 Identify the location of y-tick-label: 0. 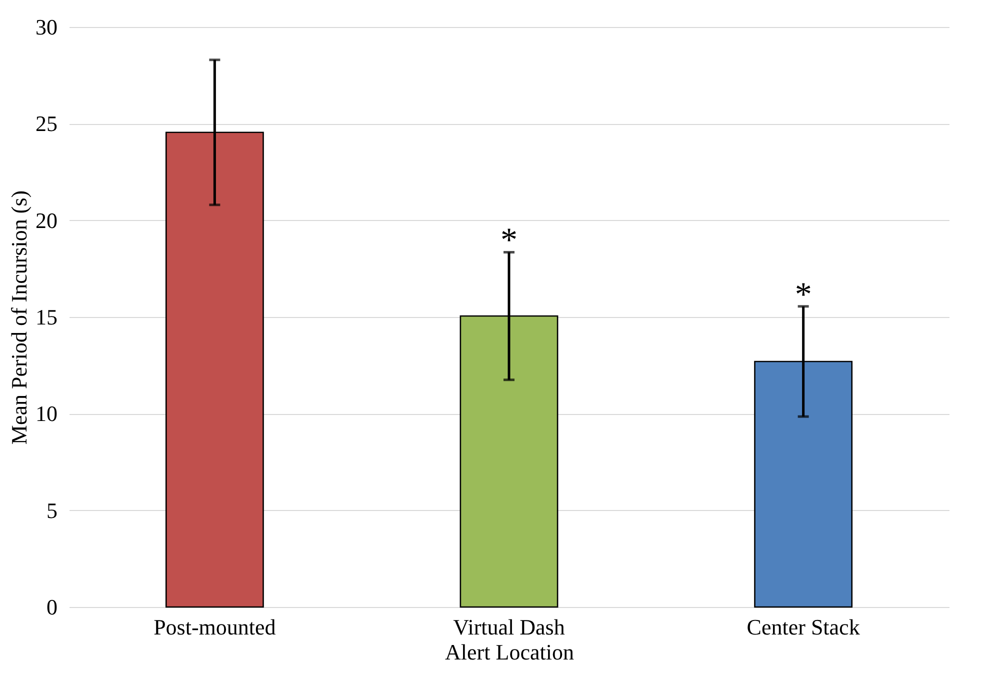
(52, 607).